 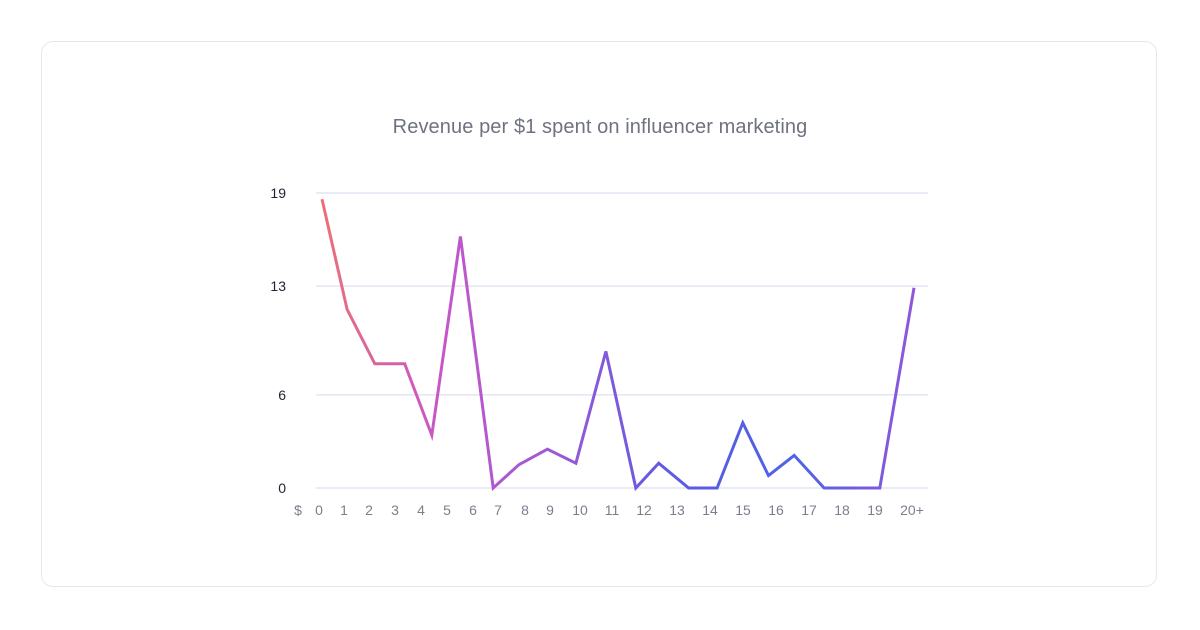 I want to click on x-tick-label: 8, so click(x=525, y=510).